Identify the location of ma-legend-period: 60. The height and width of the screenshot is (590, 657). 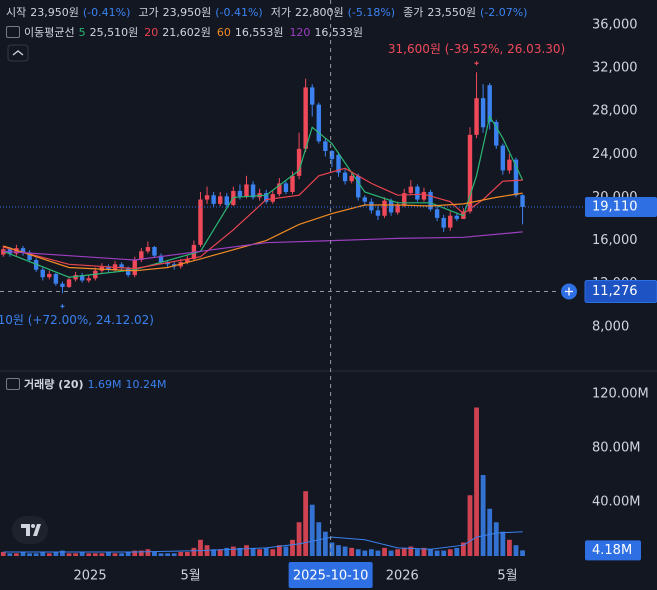
(223, 32).